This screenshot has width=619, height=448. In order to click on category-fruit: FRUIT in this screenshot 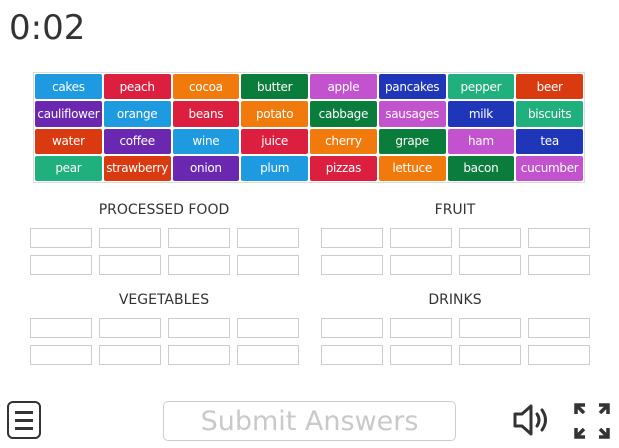, I will do `click(455, 237)`.